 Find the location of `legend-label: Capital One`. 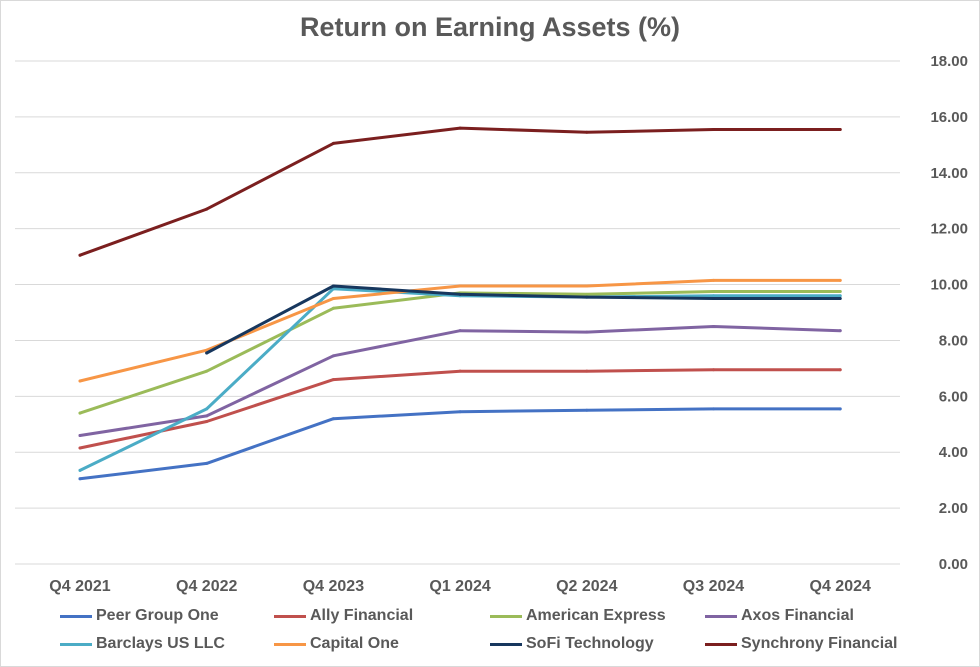

legend-label: Capital One is located at coordinates (354, 643).